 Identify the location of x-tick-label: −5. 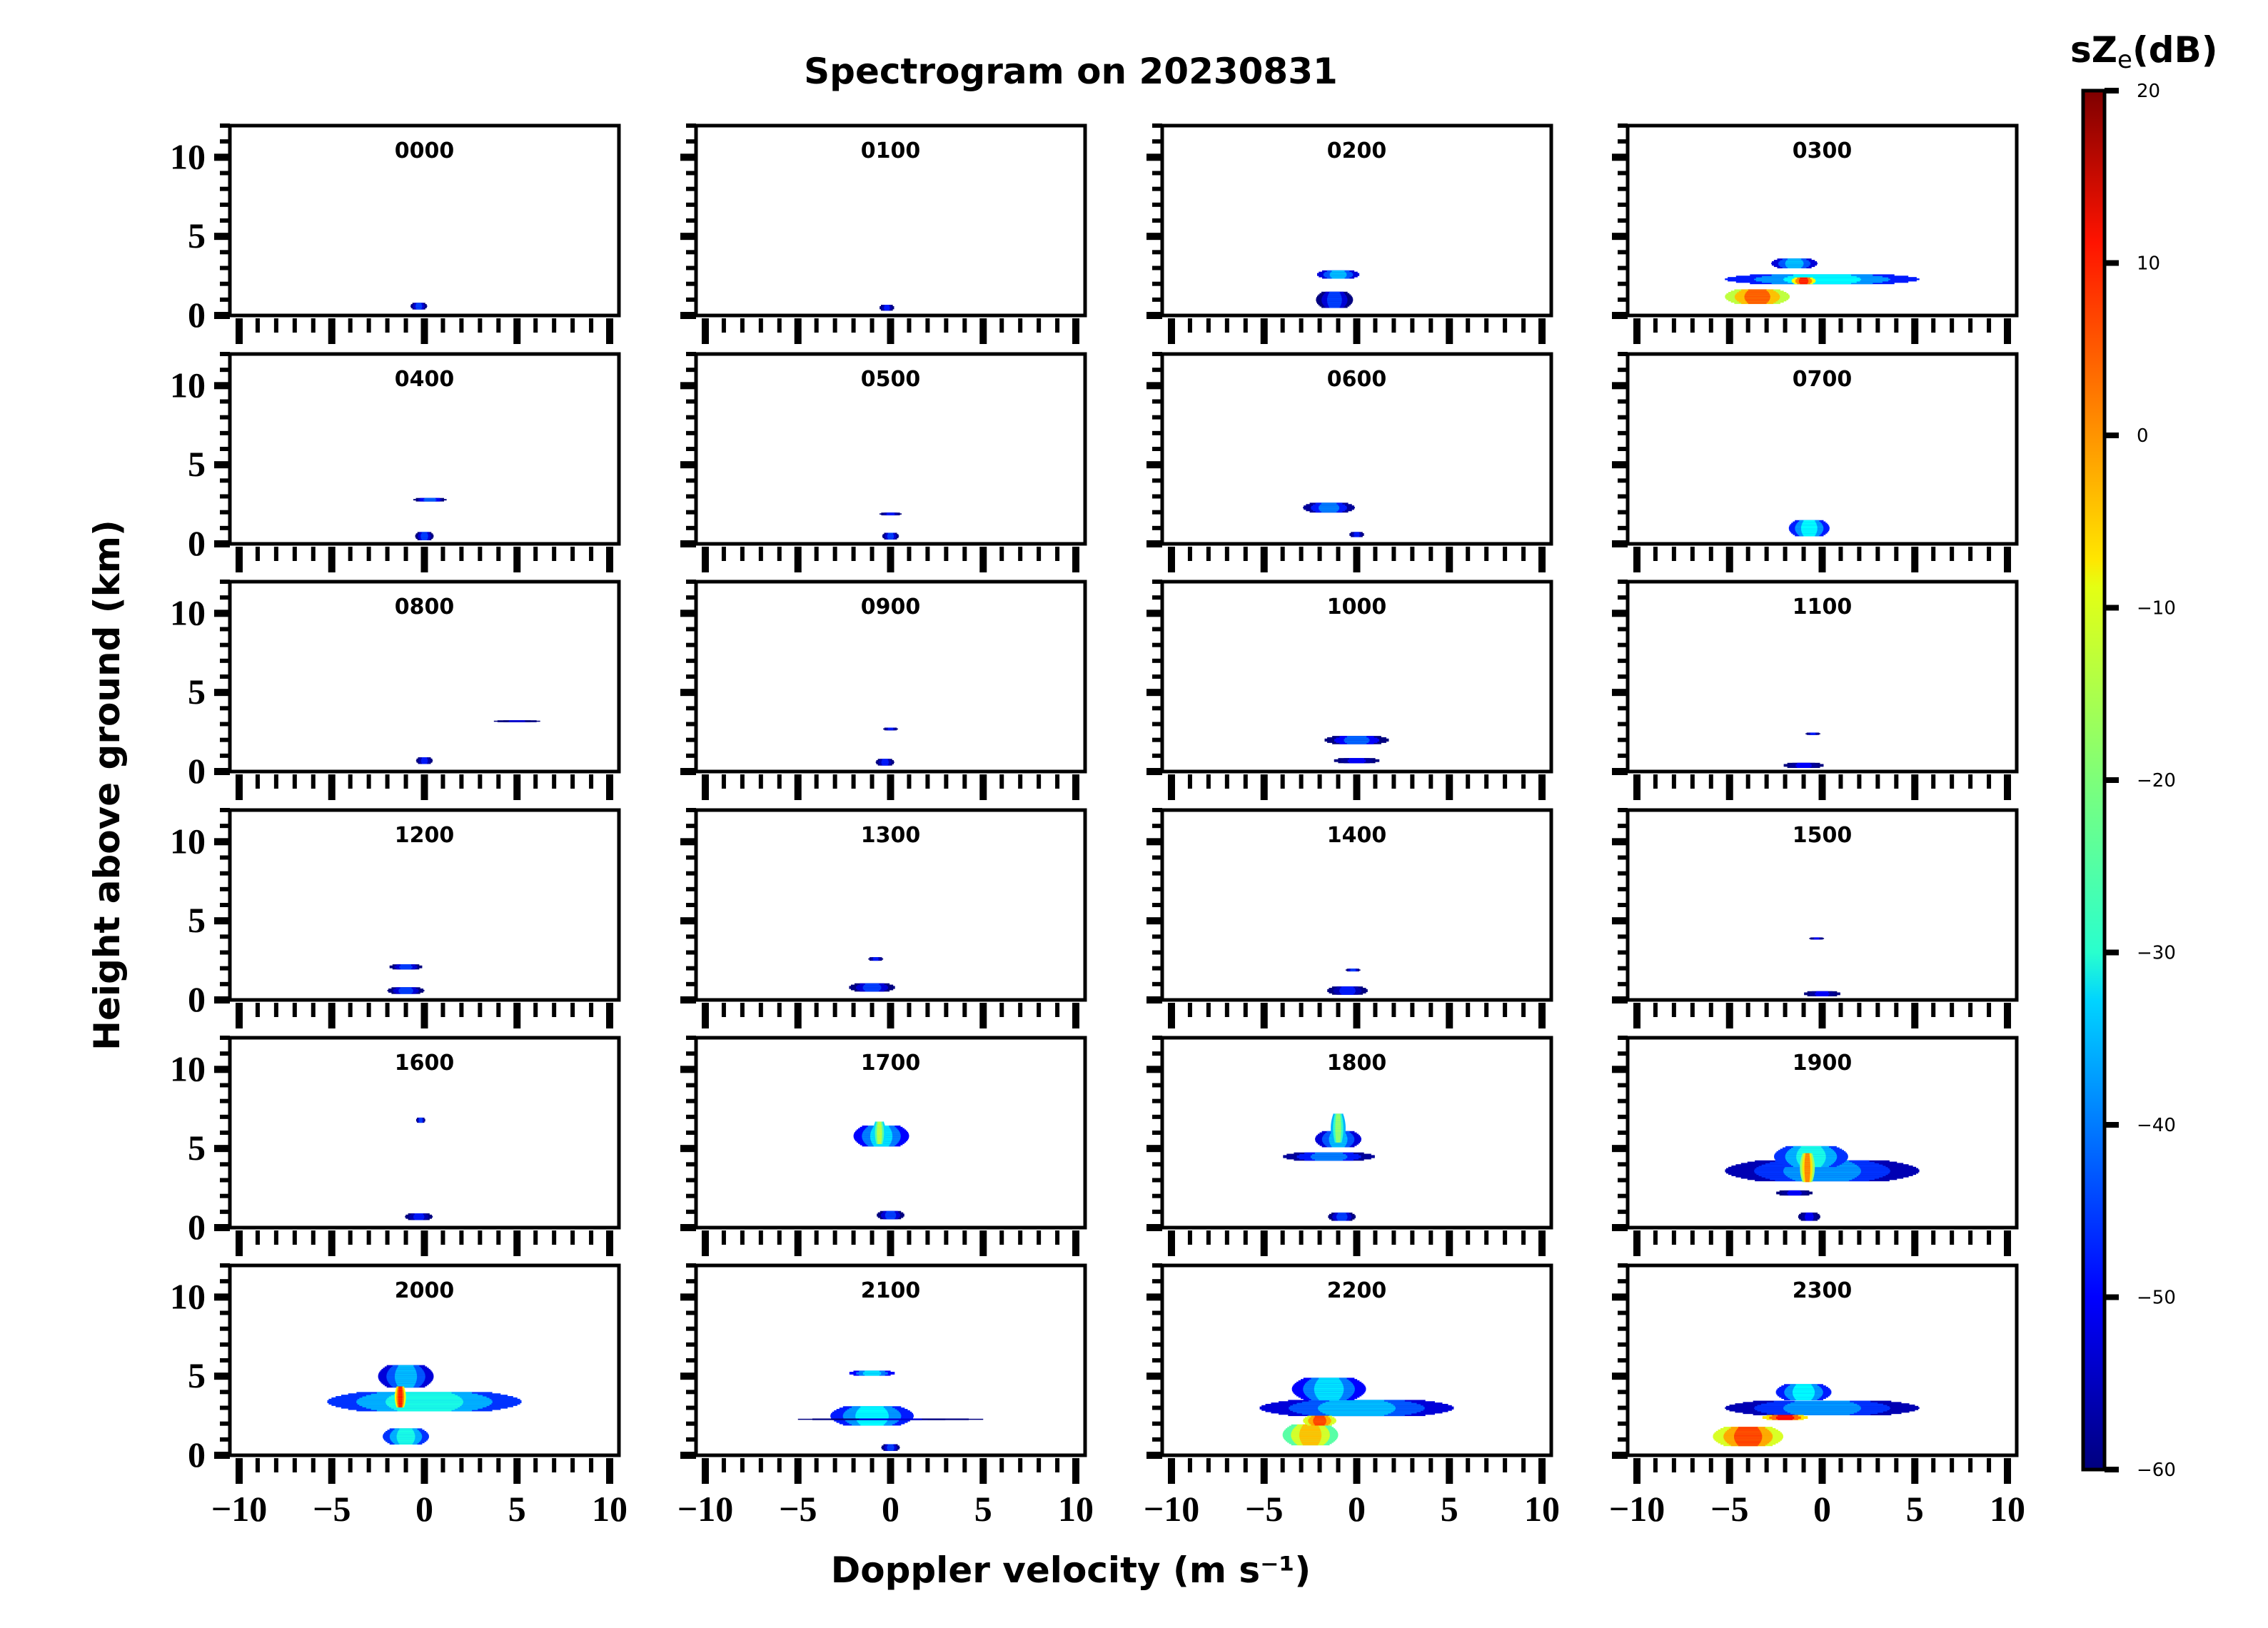
(332, 1509).